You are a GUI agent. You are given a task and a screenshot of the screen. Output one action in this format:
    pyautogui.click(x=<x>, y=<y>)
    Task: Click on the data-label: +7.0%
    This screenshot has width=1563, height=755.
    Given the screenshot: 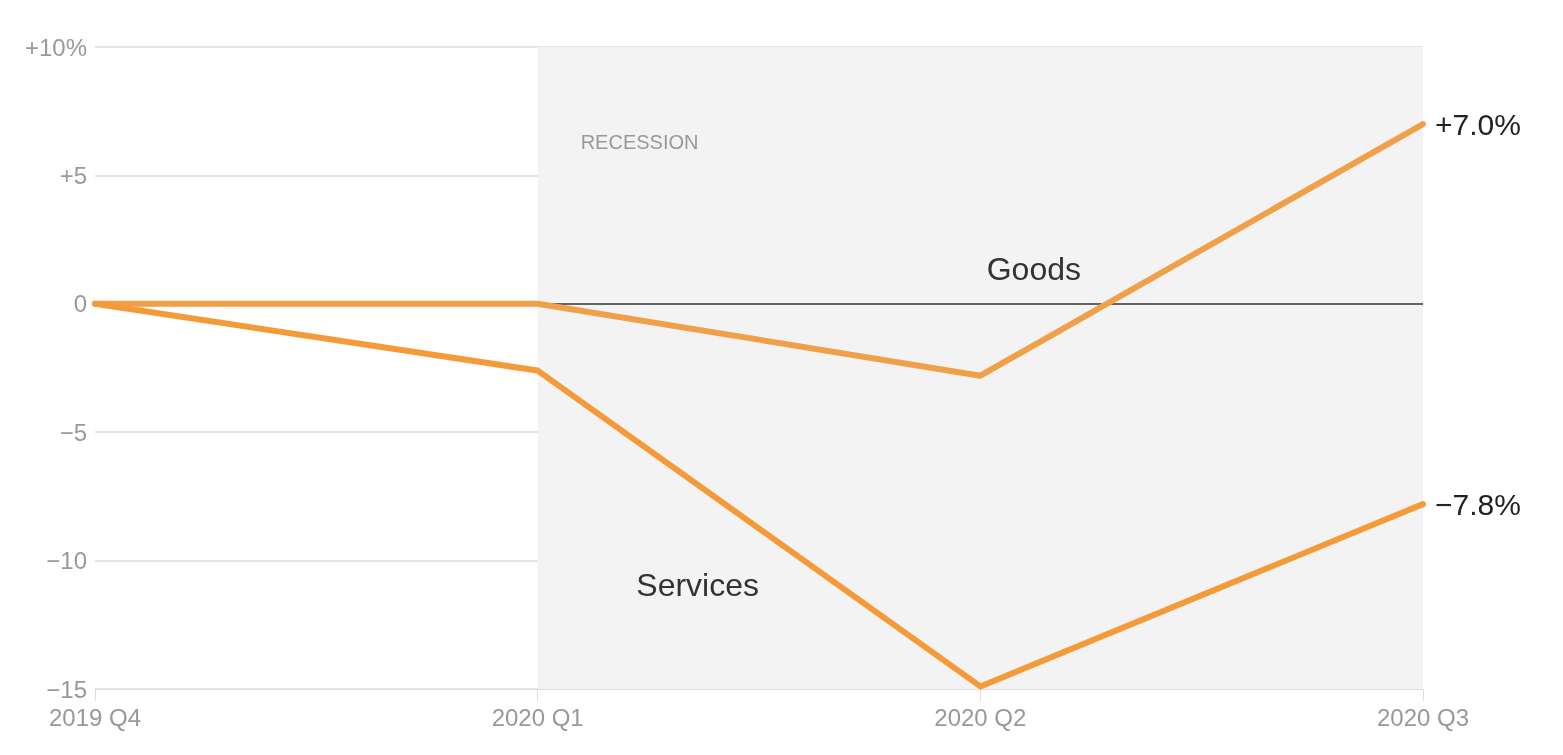 What is the action you would take?
    pyautogui.click(x=1478, y=124)
    